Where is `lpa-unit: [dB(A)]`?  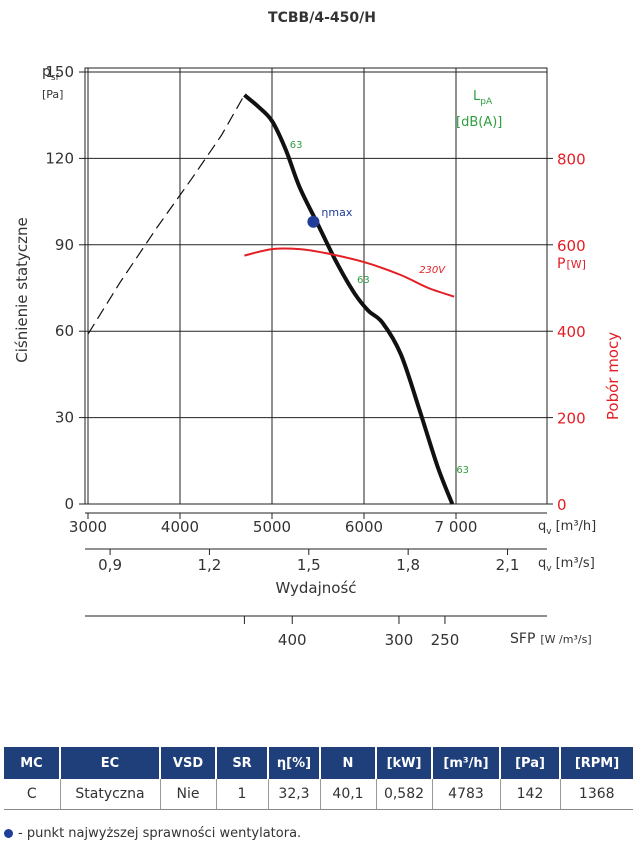 lpa-unit: [dB(A)] is located at coordinates (479, 122).